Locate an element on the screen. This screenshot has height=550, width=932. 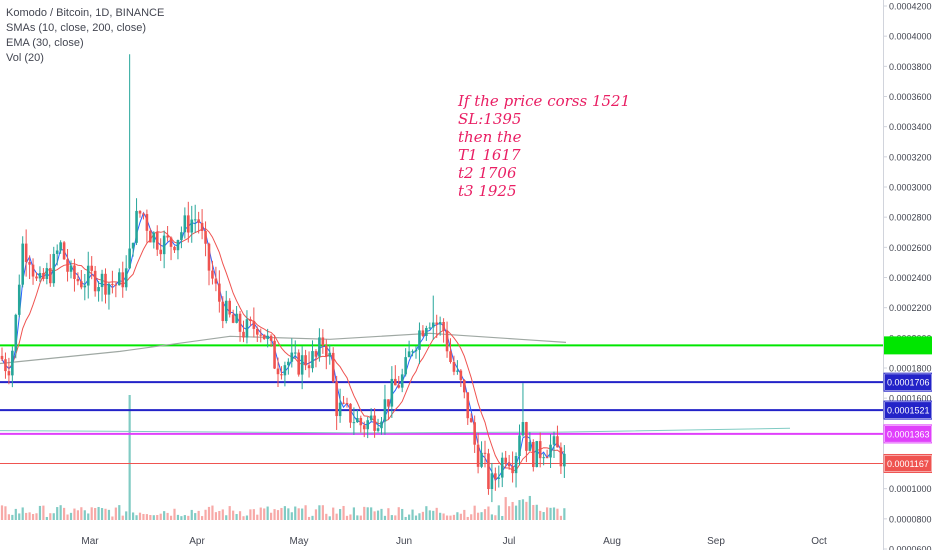
price-tag-label: 0.0001363 is located at coordinates (908, 434).